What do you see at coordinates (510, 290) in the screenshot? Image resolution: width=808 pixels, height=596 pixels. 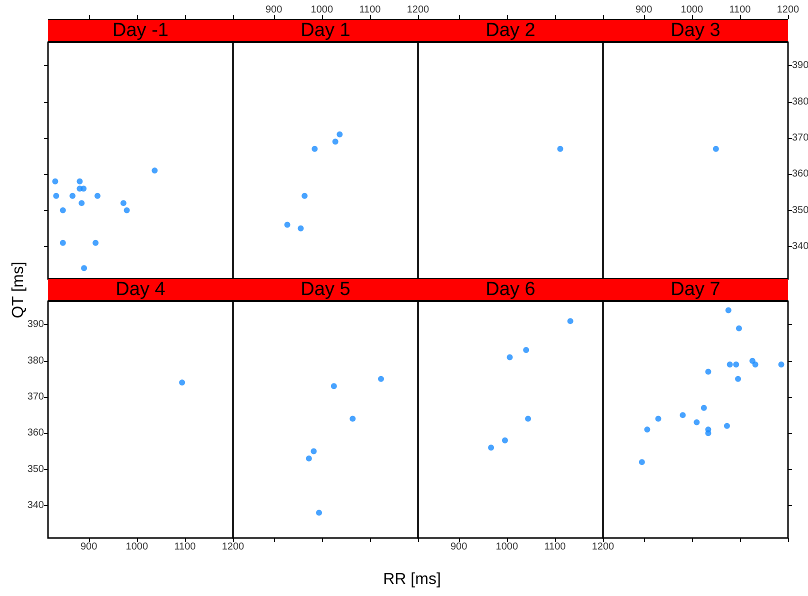 I see `panel-header: Day 6` at bounding box center [510, 290].